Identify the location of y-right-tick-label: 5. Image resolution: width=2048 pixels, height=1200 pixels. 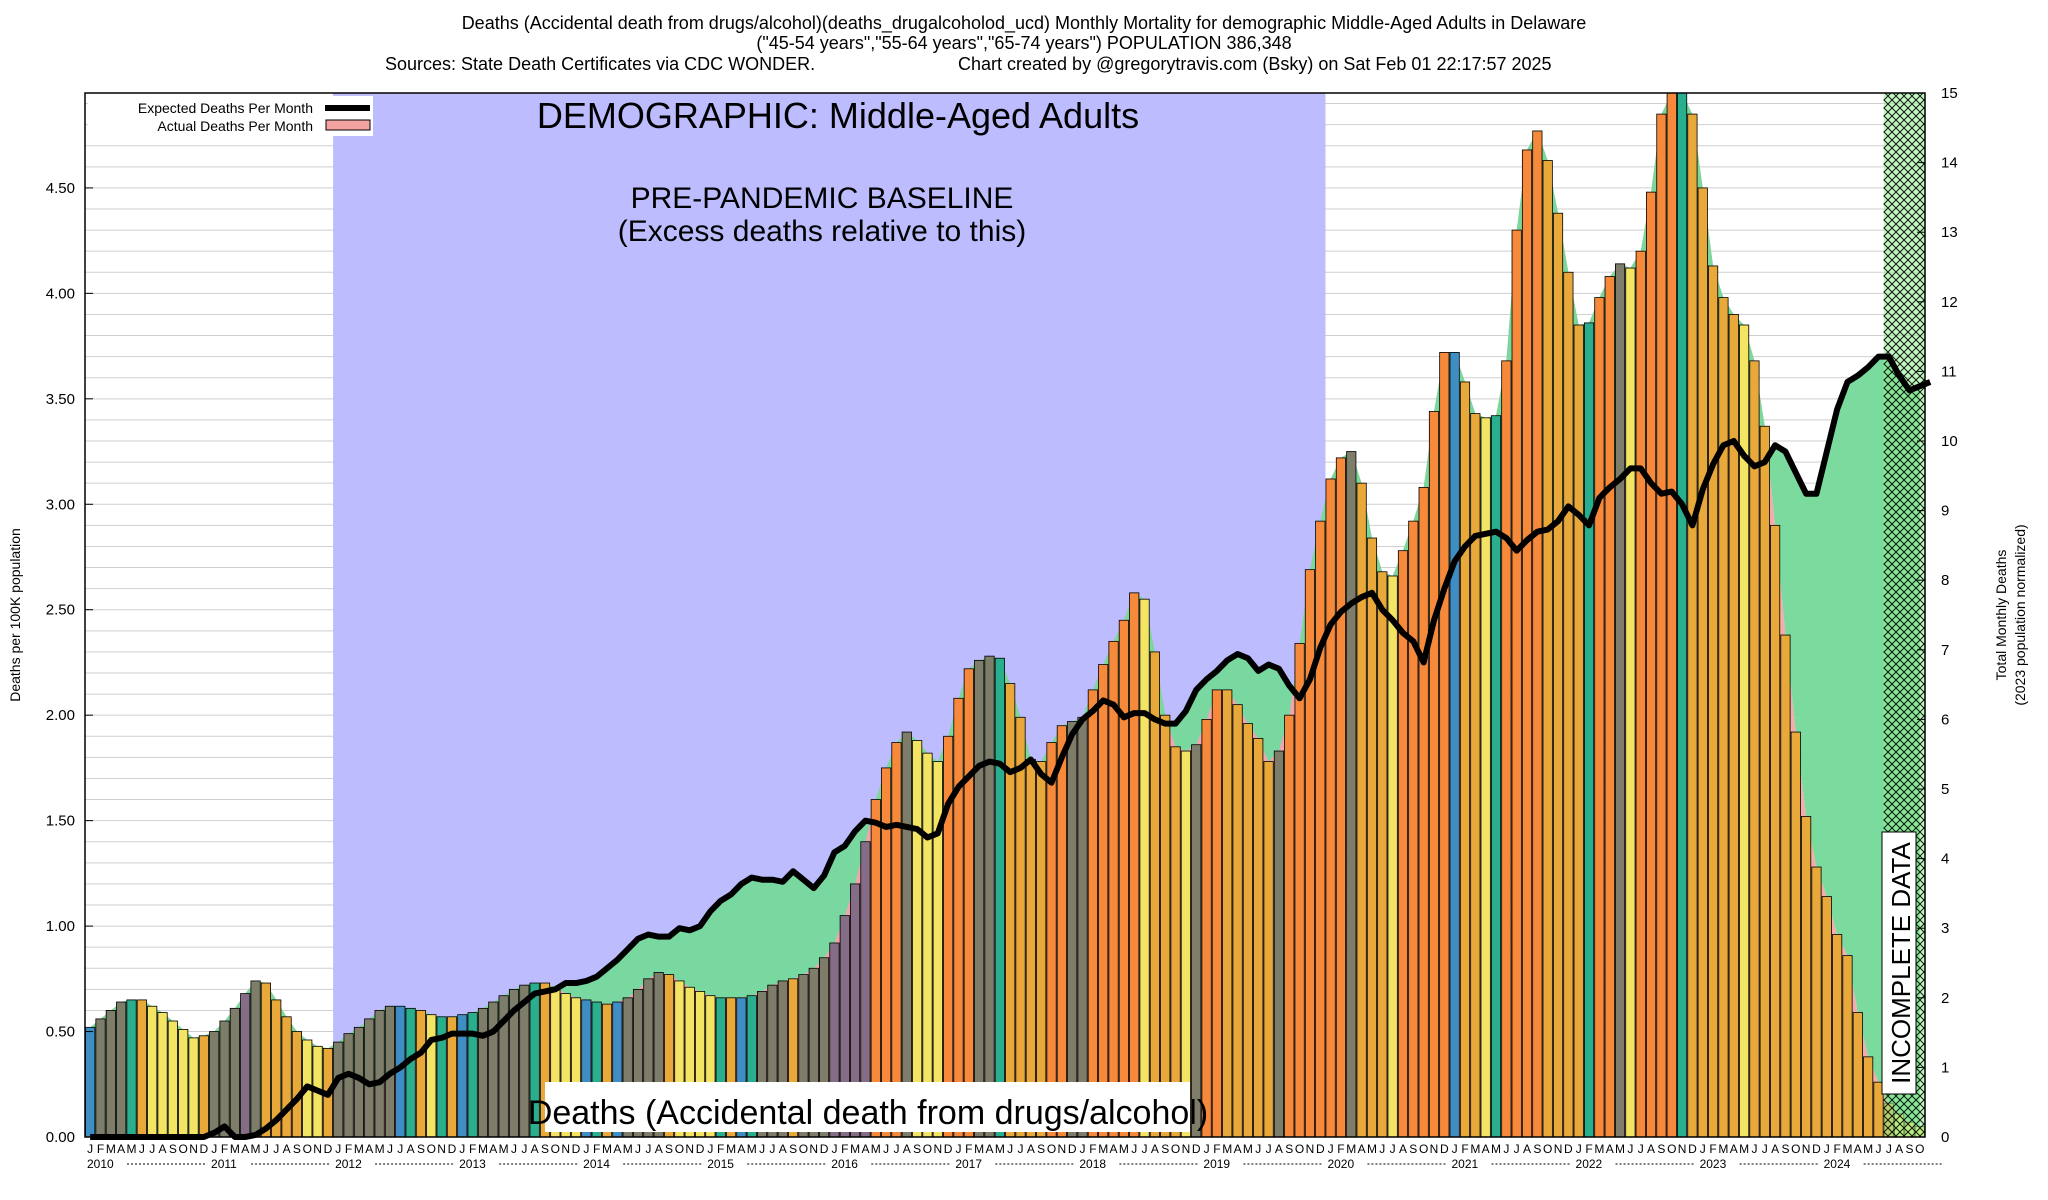
(1945, 789).